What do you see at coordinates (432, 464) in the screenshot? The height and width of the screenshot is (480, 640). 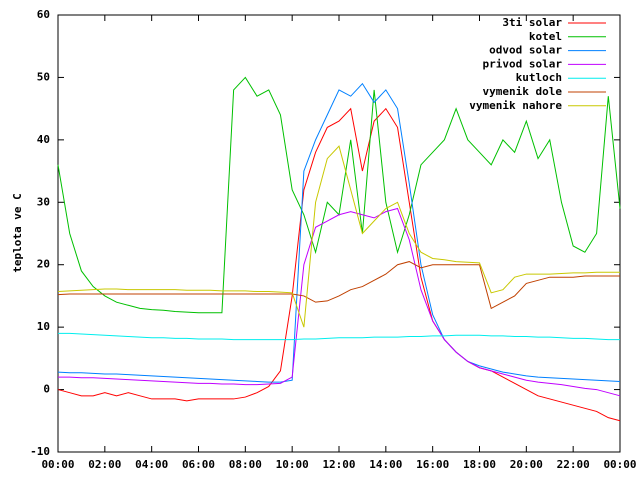 I see `x-tick-label: 16:00` at bounding box center [432, 464].